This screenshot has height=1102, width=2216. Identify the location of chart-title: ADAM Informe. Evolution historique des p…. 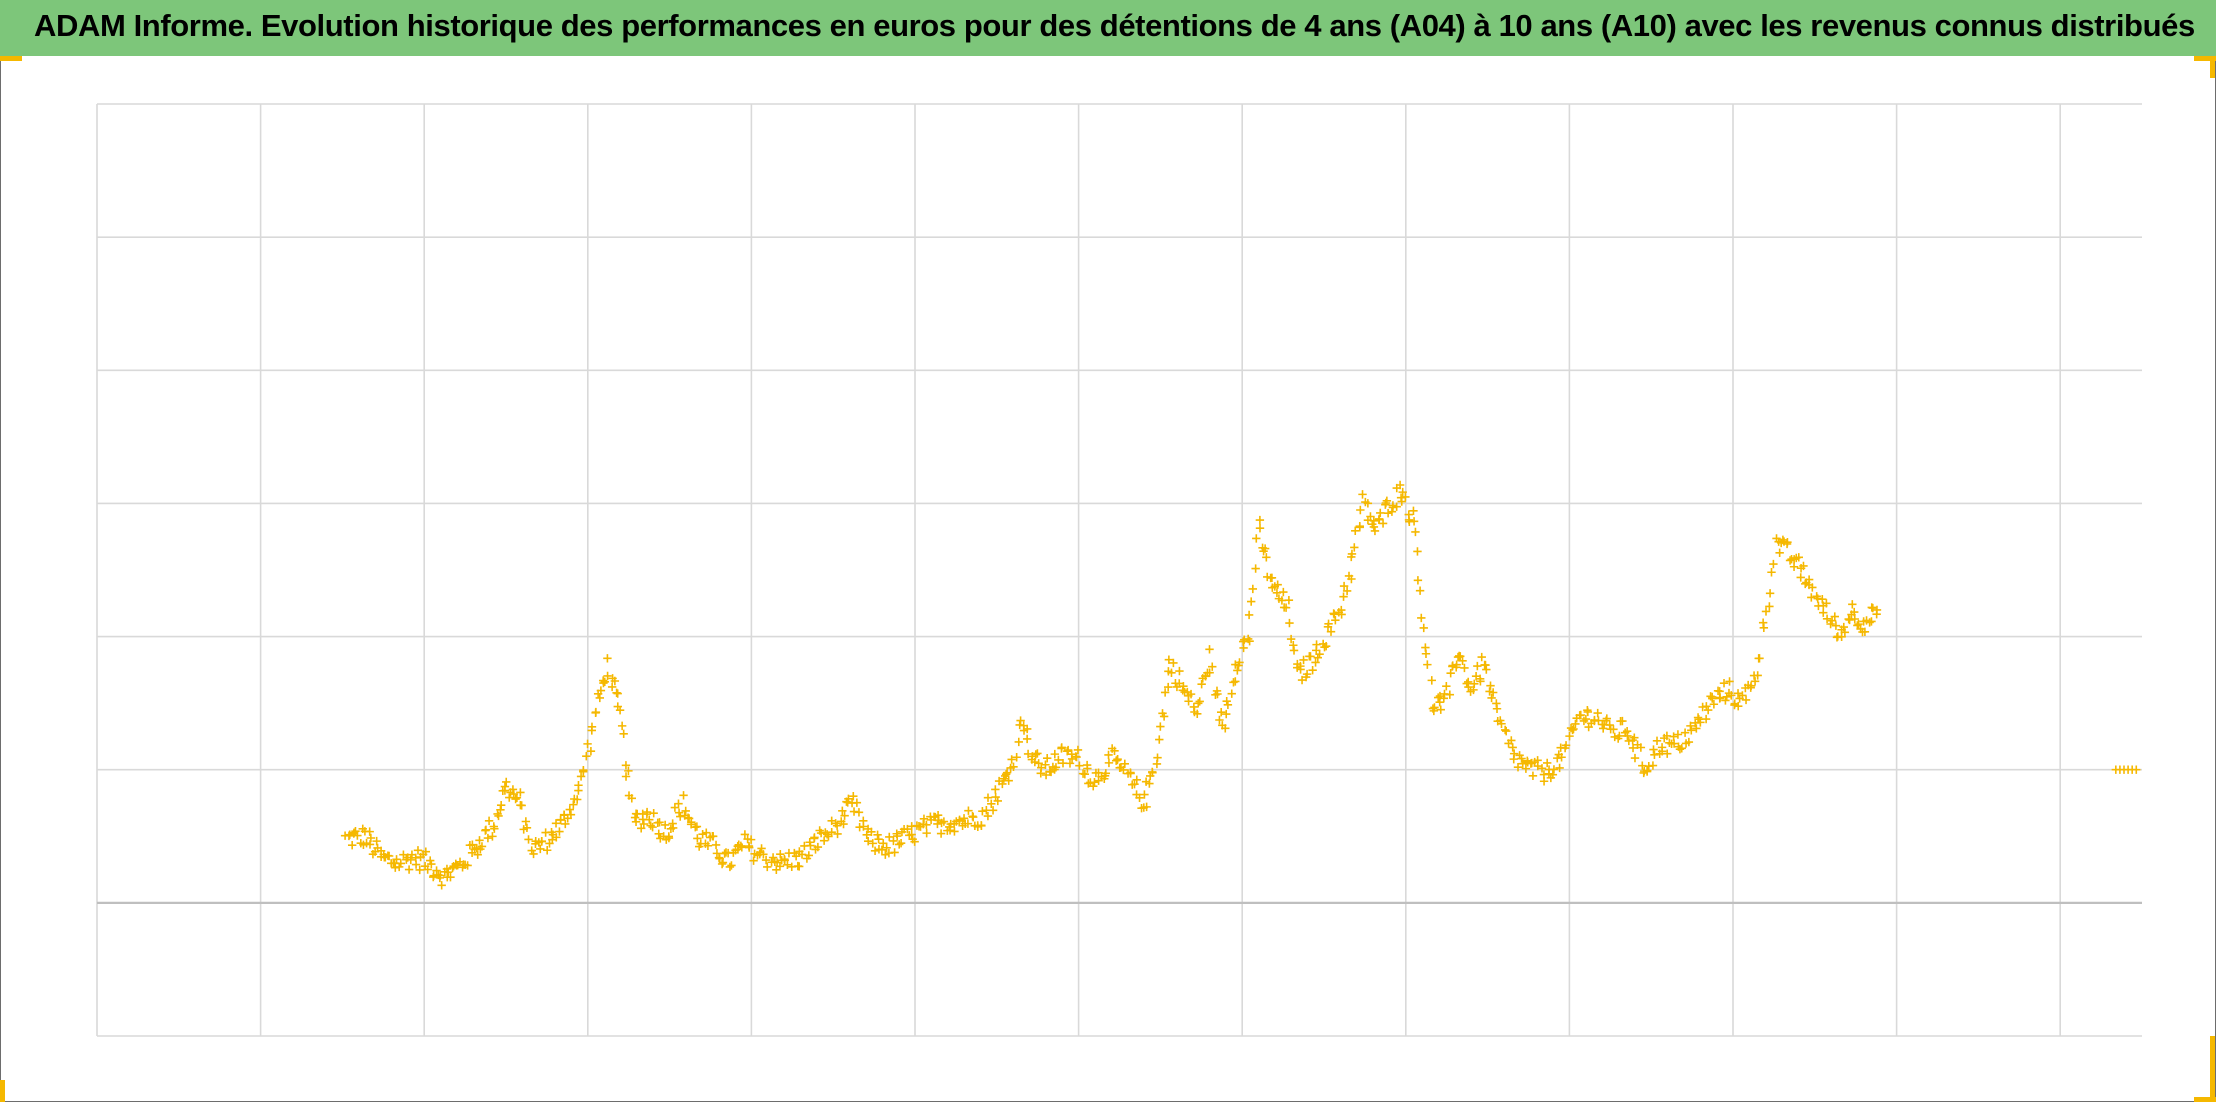
(1114, 25).